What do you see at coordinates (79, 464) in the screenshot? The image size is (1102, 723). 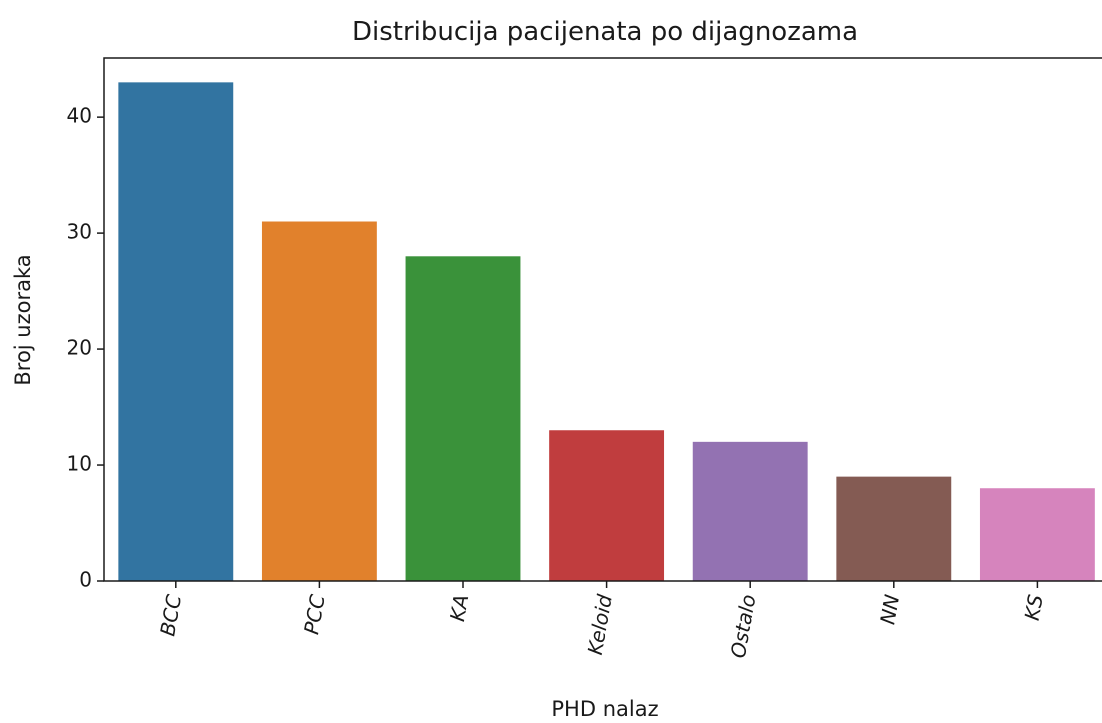 I see `y-tick-label: 10` at bounding box center [79, 464].